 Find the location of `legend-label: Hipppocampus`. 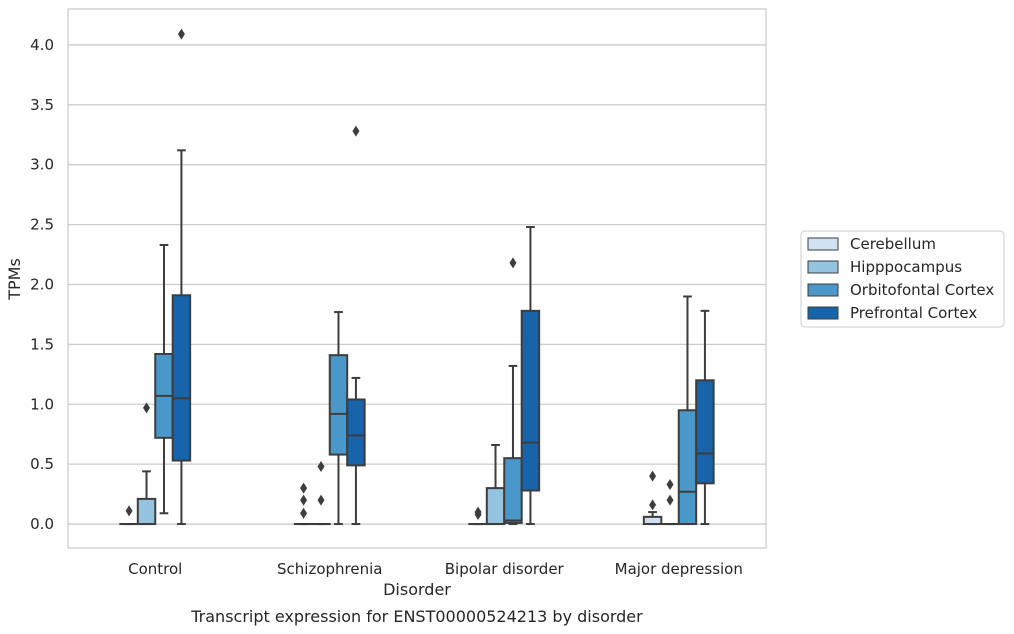

legend-label: Hipppocampus is located at coordinates (906, 267).